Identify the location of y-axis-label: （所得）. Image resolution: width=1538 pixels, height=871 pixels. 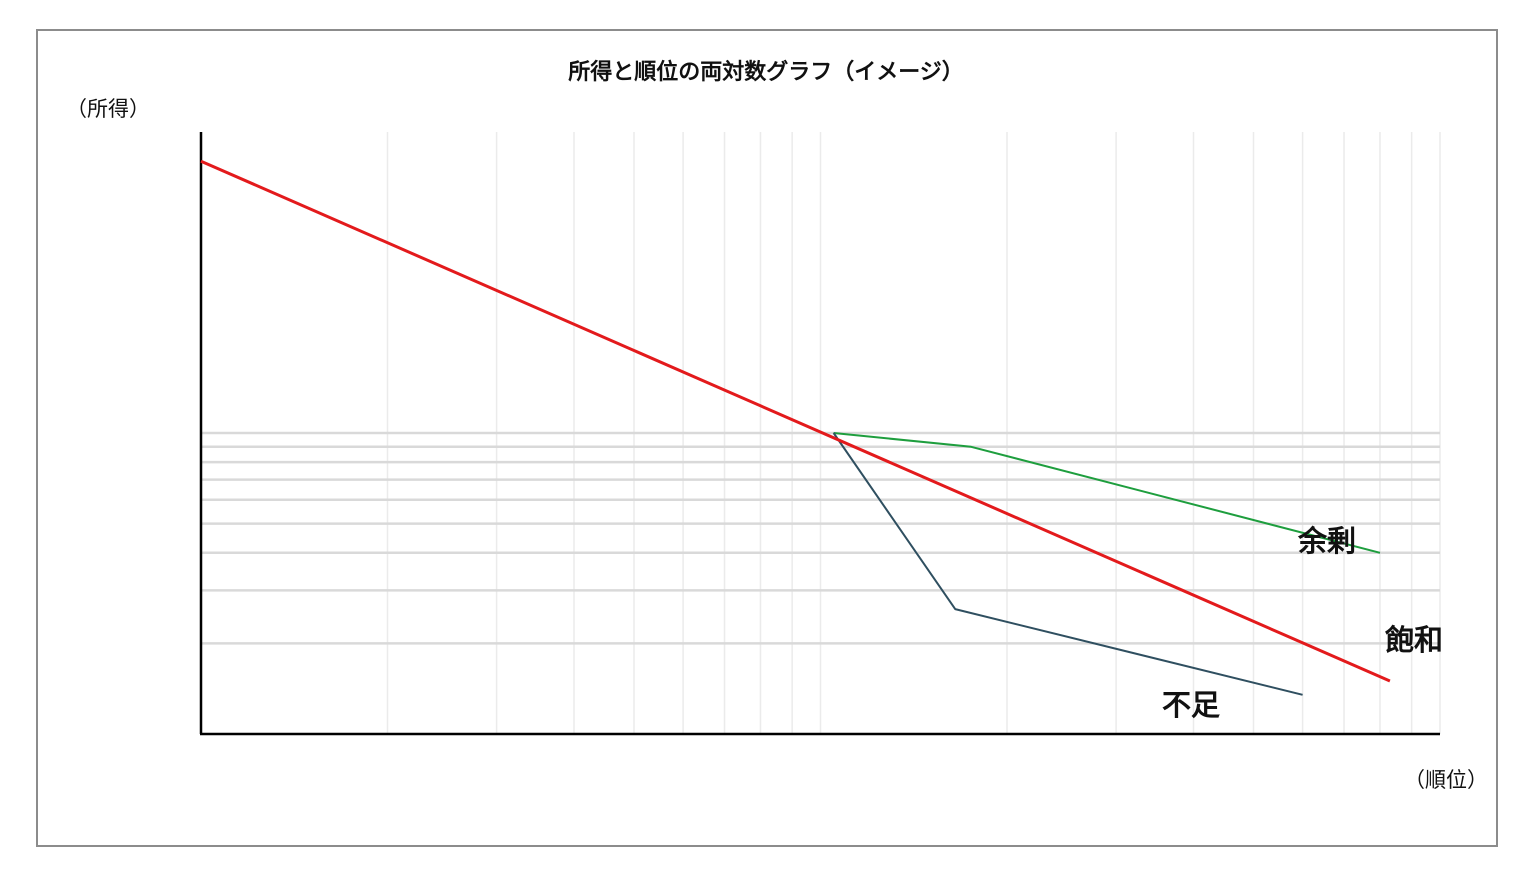
(108, 109).